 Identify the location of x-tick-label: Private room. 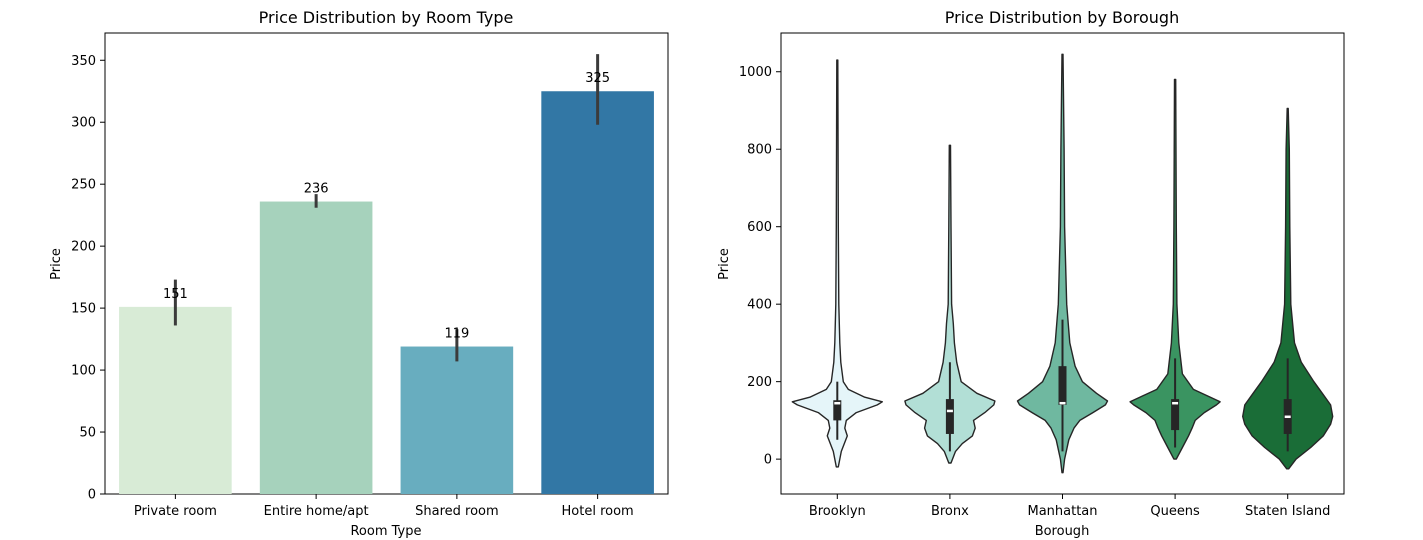
(175, 511).